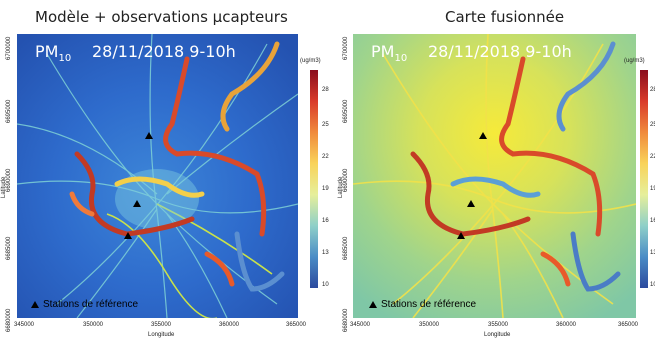  Describe the element at coordinates (325, 90) in the screenshot. I see `left-colorbar-tick: 28` at that location.